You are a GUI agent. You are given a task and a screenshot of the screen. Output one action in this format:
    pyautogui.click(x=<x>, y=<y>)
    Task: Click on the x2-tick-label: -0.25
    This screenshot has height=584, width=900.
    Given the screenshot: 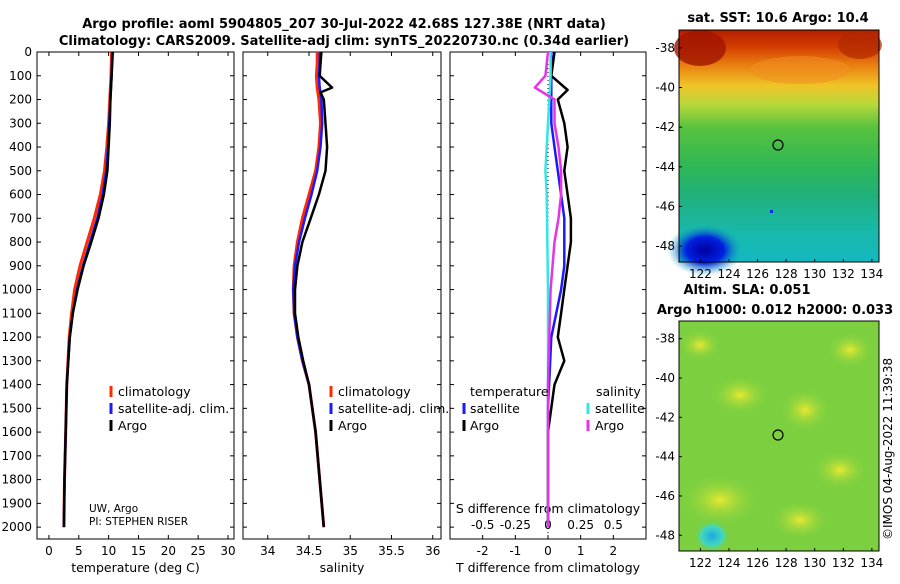 What is the action you would take?
    pyautogui.click(x=515, y=525)
    